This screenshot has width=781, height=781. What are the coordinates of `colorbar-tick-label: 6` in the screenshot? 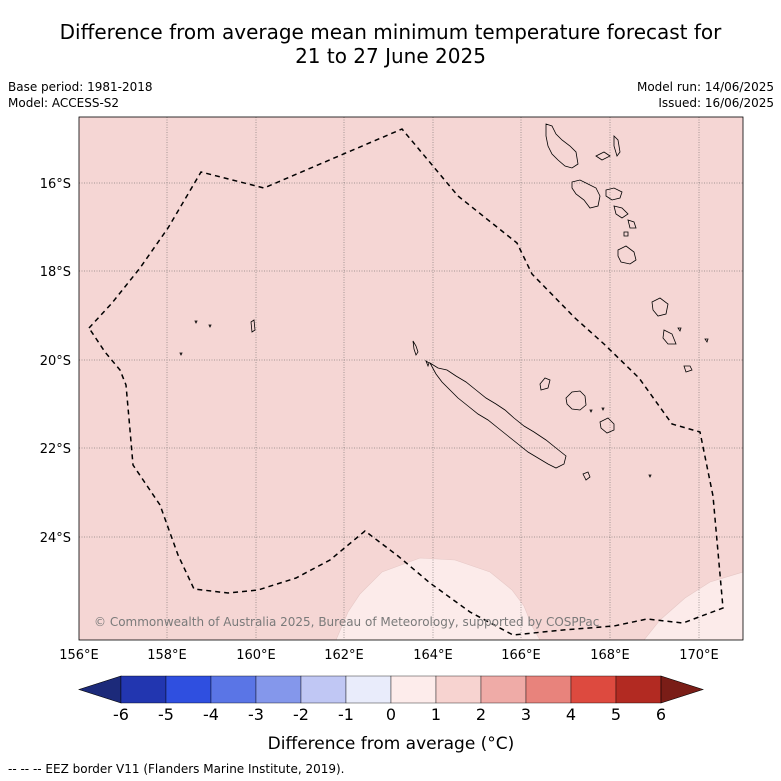 It's located at (661, 714).